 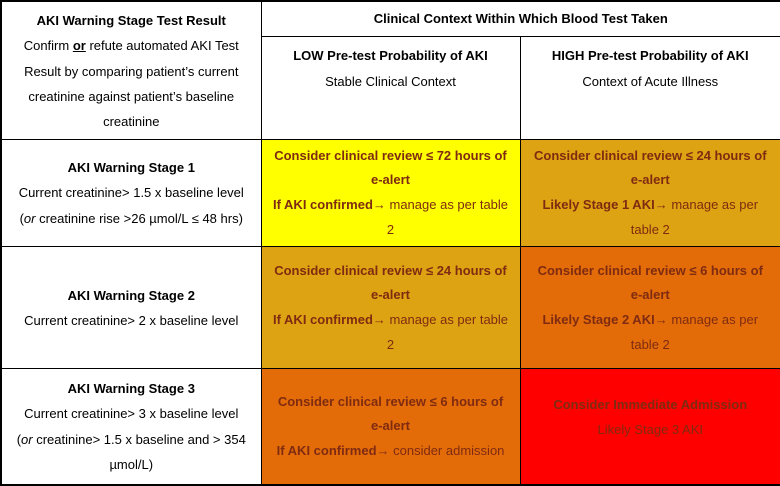 What do you see at coordinates (390, 56) in the screenshot?
I see `low-probability-title: LOW Pre-test Probability of AKI` at bounding box center [390, 56].